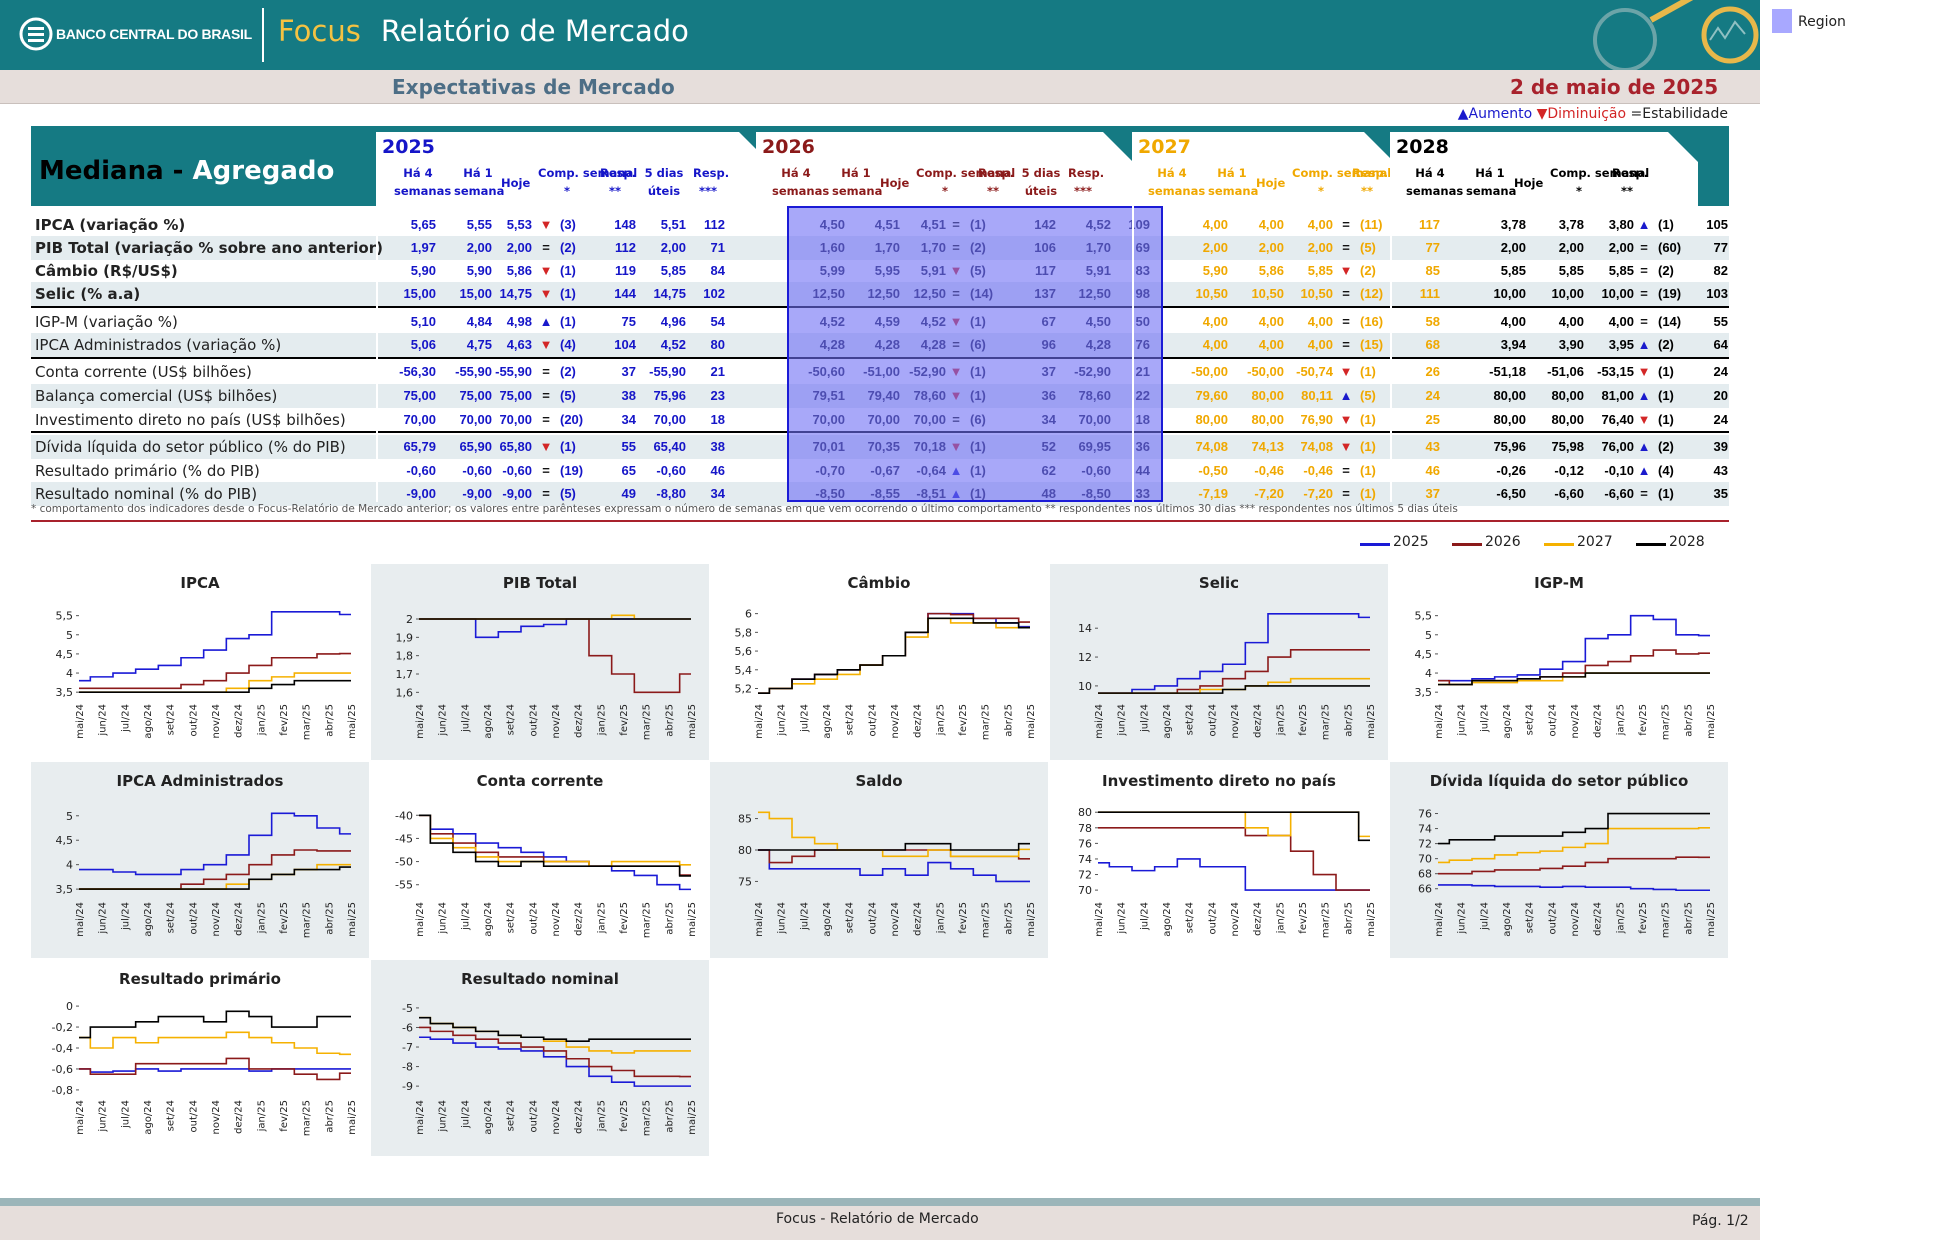  What do you see at coordinates (568, 344) in the screenshot?
I see `table-cell: (4)` at bounding box center [568, 344].